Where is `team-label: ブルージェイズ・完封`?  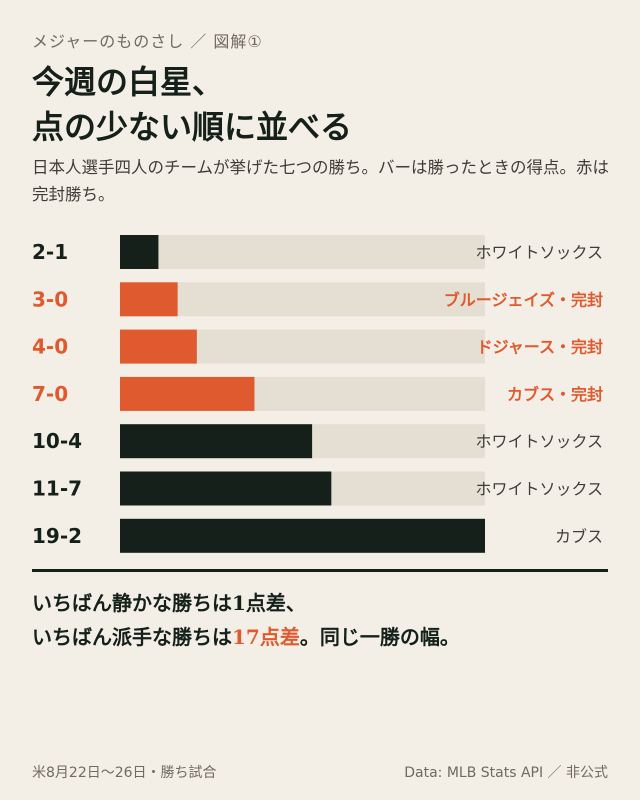 team-label: ブルージェイズ・完封 is located at coordinates (523, 299).